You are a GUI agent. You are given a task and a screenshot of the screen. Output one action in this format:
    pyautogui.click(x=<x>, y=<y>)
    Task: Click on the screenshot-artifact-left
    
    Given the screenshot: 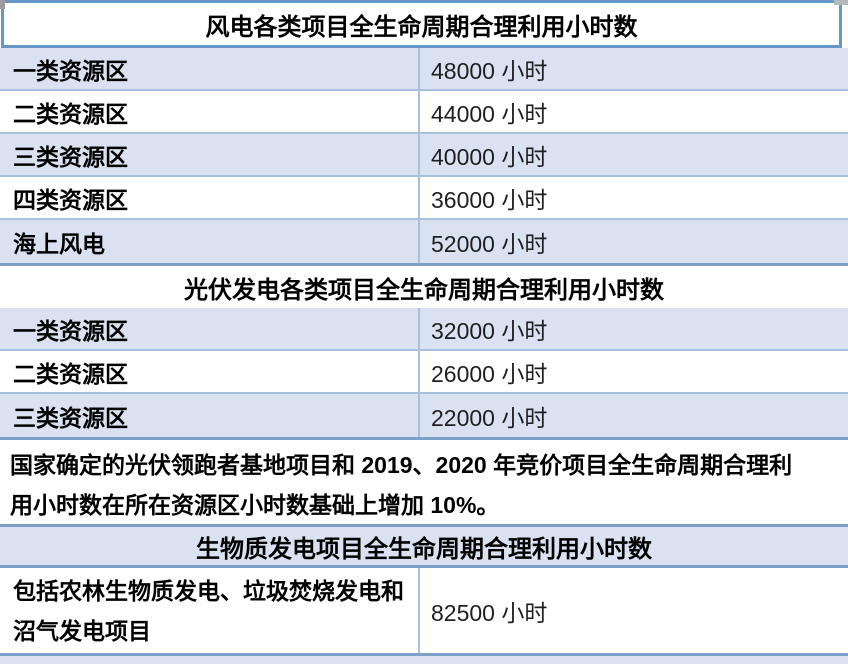 What is the action you would take?
    pyautogui.click(x=2, y=4)
    